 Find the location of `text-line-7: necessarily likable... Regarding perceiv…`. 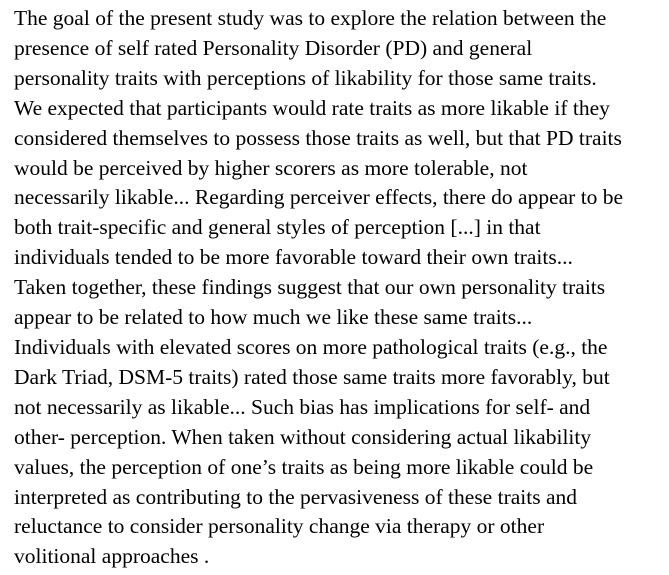

text-line-7: necessarily likable... Regarding perceiv… is located at coordinates (319, 197).